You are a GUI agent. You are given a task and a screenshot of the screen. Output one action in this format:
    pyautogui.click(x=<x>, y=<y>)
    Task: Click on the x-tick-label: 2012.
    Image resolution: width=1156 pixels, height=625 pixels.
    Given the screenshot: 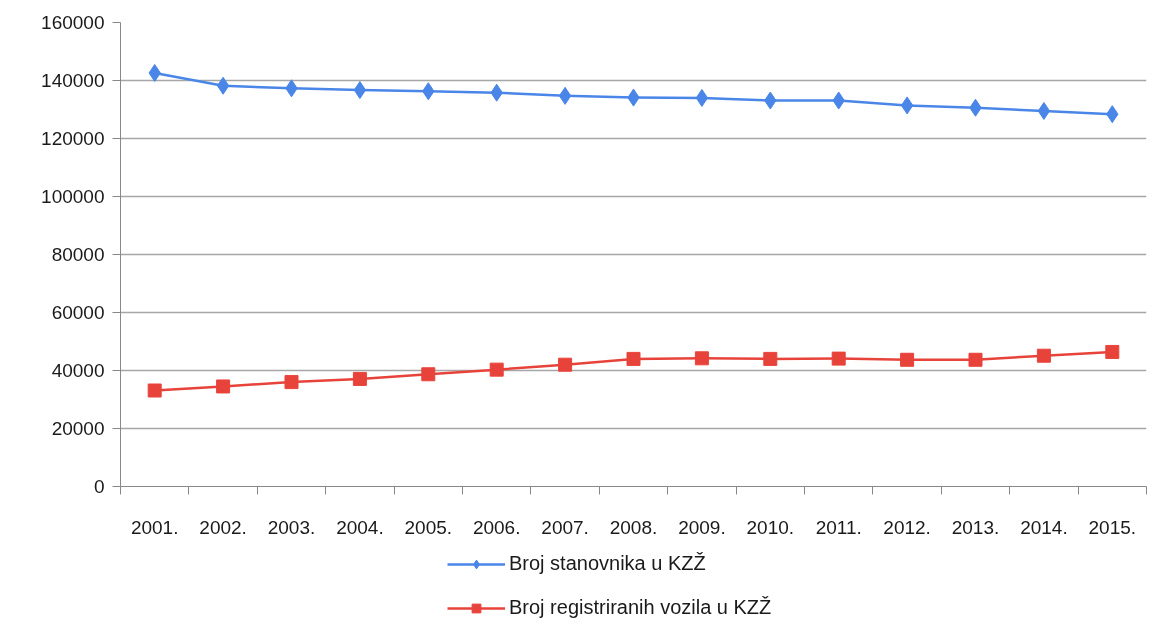 What is the action you would take?
    pyautogui.click(x=907, y=527)
    